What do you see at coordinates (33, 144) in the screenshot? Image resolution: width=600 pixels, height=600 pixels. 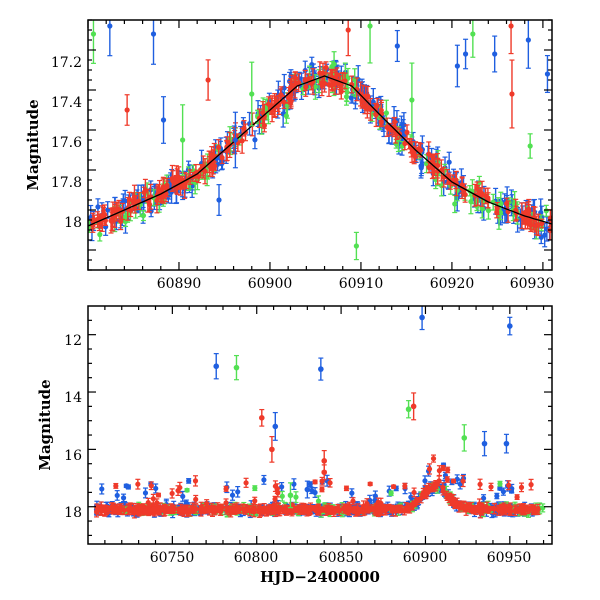 I see `zoom-y-axis-label: Magnitude` at bounding box center [33, 144].